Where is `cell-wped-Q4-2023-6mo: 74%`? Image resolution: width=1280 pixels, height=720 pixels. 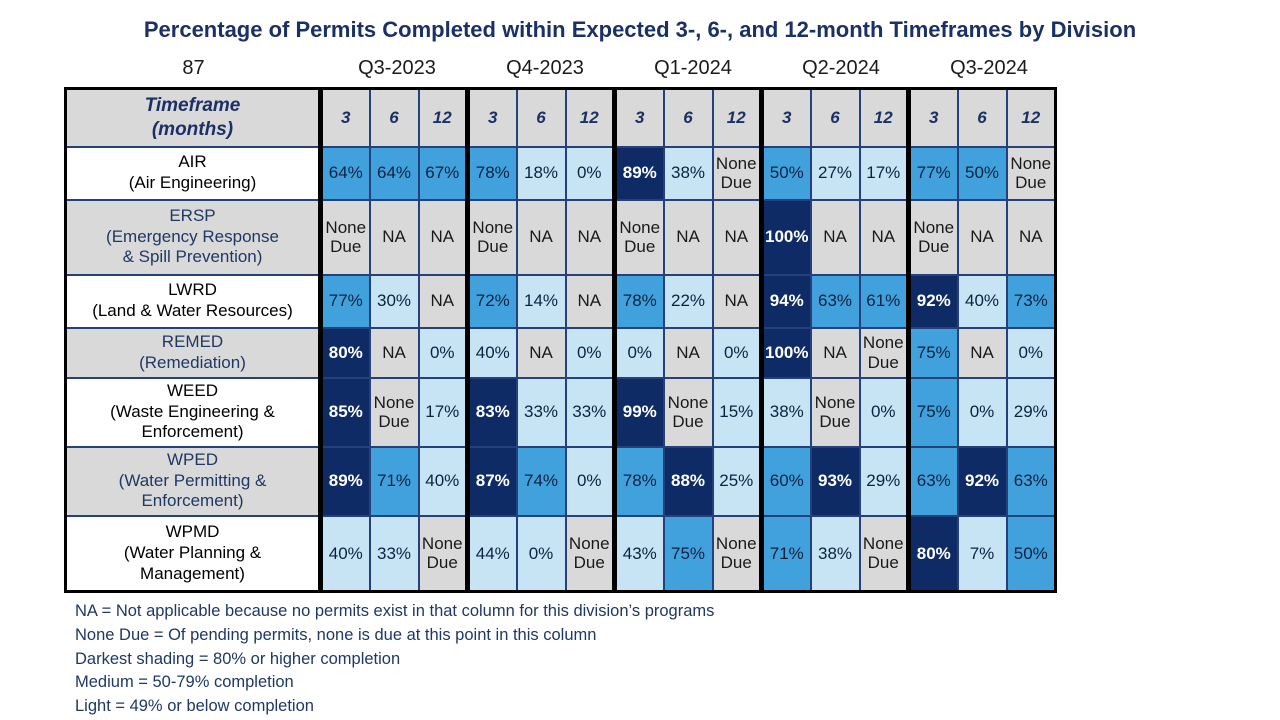
cell-wped-Q4-2023-6mo: 74% is located at coordinates (541, 481).